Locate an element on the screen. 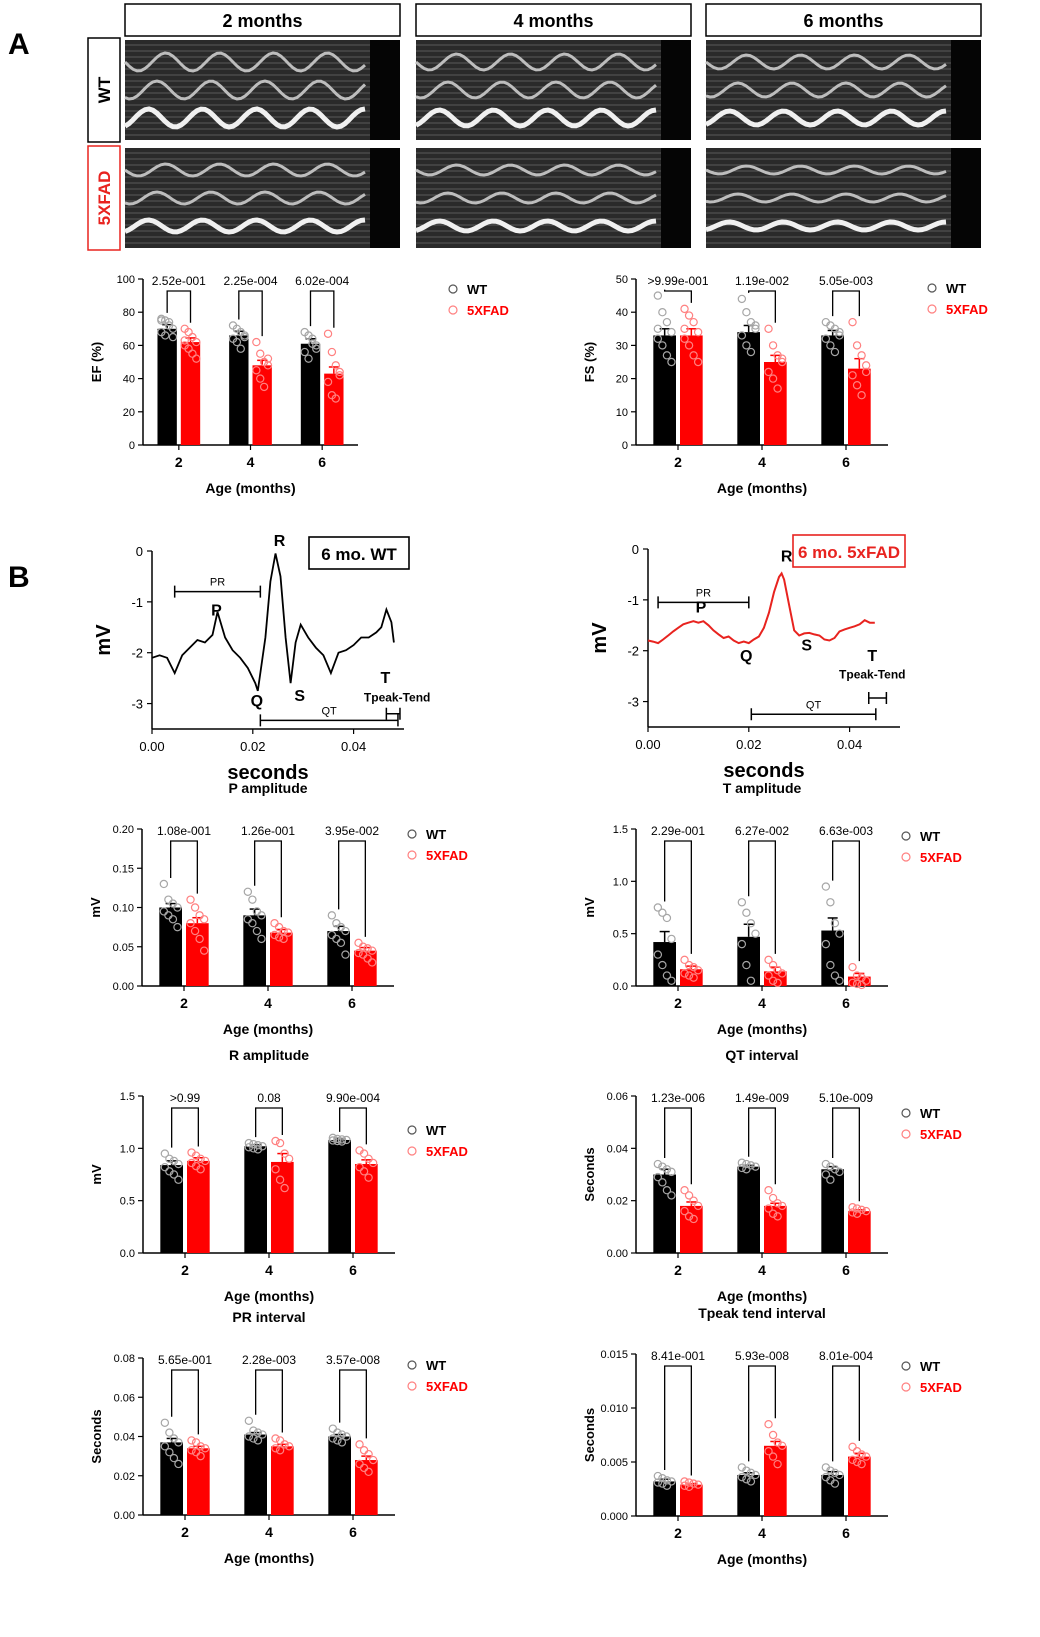 The image size is (1040, 1637). legend-label-5xfad: 5XFAD is located at coordinates (447, 1386).